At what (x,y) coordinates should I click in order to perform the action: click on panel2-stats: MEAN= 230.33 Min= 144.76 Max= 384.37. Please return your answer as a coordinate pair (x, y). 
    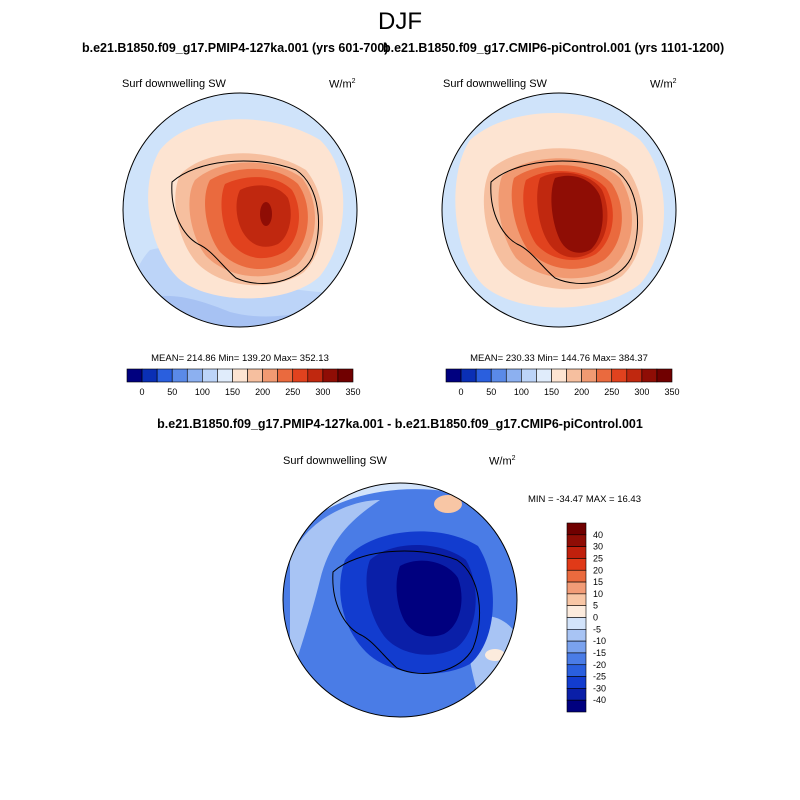
    Looking at the image, I should click on (559, 358).